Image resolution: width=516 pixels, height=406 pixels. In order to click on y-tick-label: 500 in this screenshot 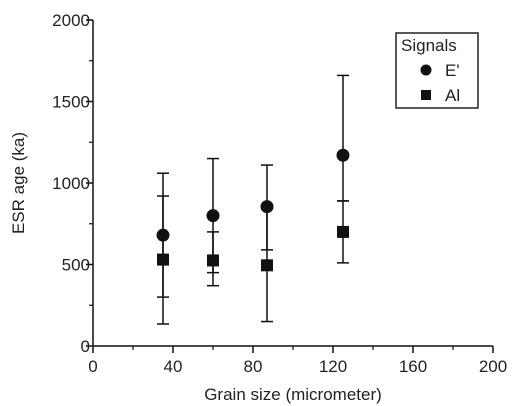, I will do `click(76, 265)`.